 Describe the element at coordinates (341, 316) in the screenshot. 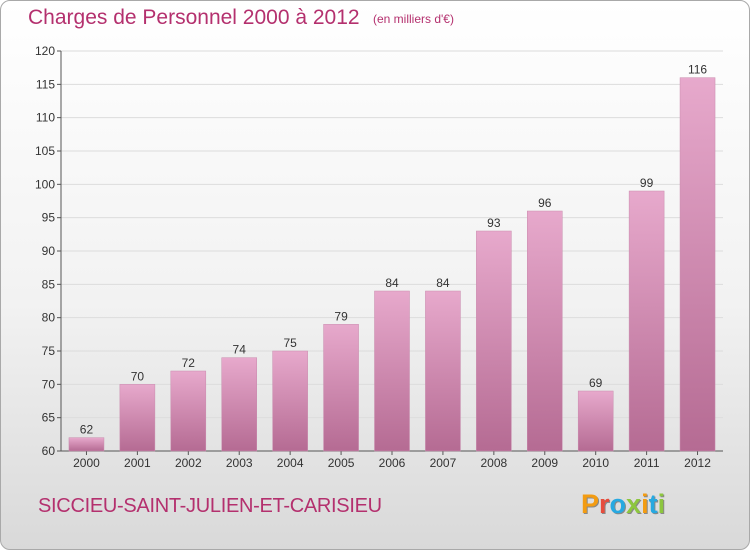

I see `data-label: 79` at that location.